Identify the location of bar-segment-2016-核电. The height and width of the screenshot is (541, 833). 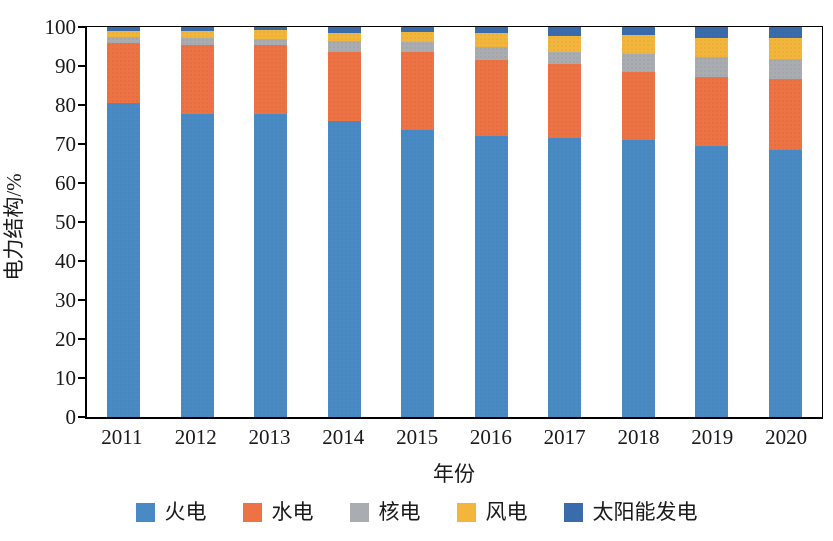
(491, 53).